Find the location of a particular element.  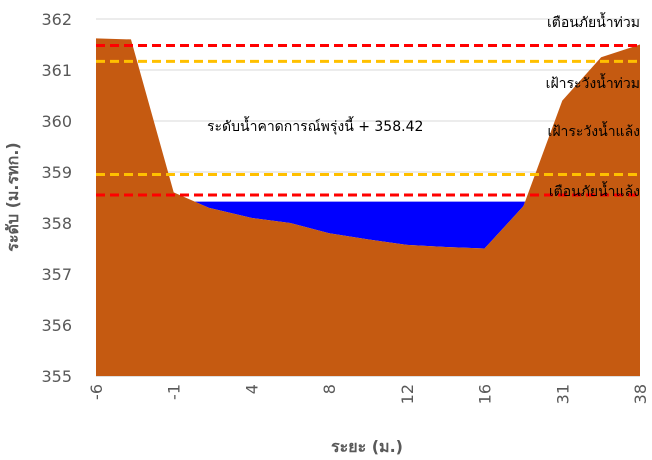

y-tick-label: 357 is located at coordinates (56, 274).